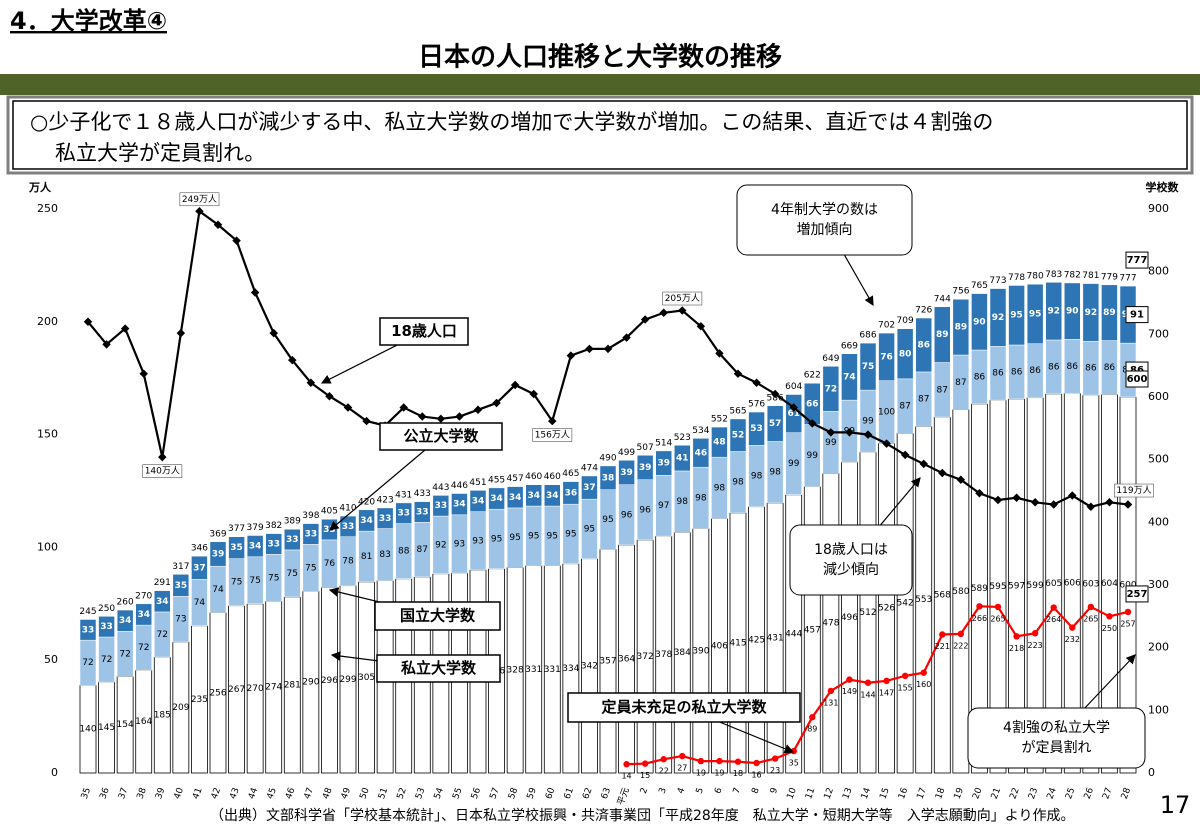  What do you see at coordinates (424, 331) in the screenshot?
I see `callout-box` at bounding box center [424, 331].